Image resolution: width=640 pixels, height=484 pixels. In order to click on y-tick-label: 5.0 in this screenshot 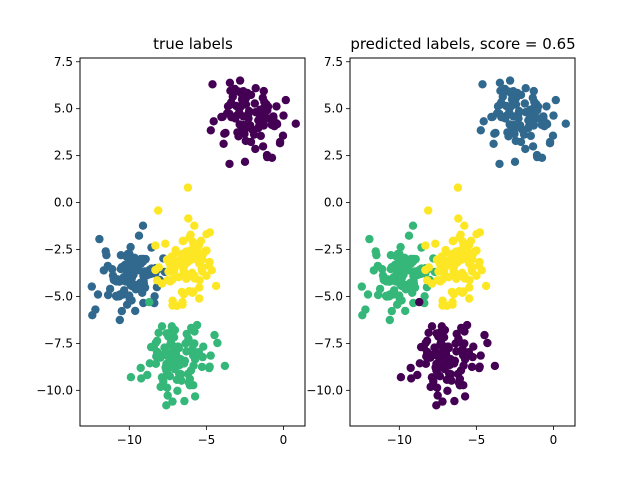, I will do `click(333, 109)`.